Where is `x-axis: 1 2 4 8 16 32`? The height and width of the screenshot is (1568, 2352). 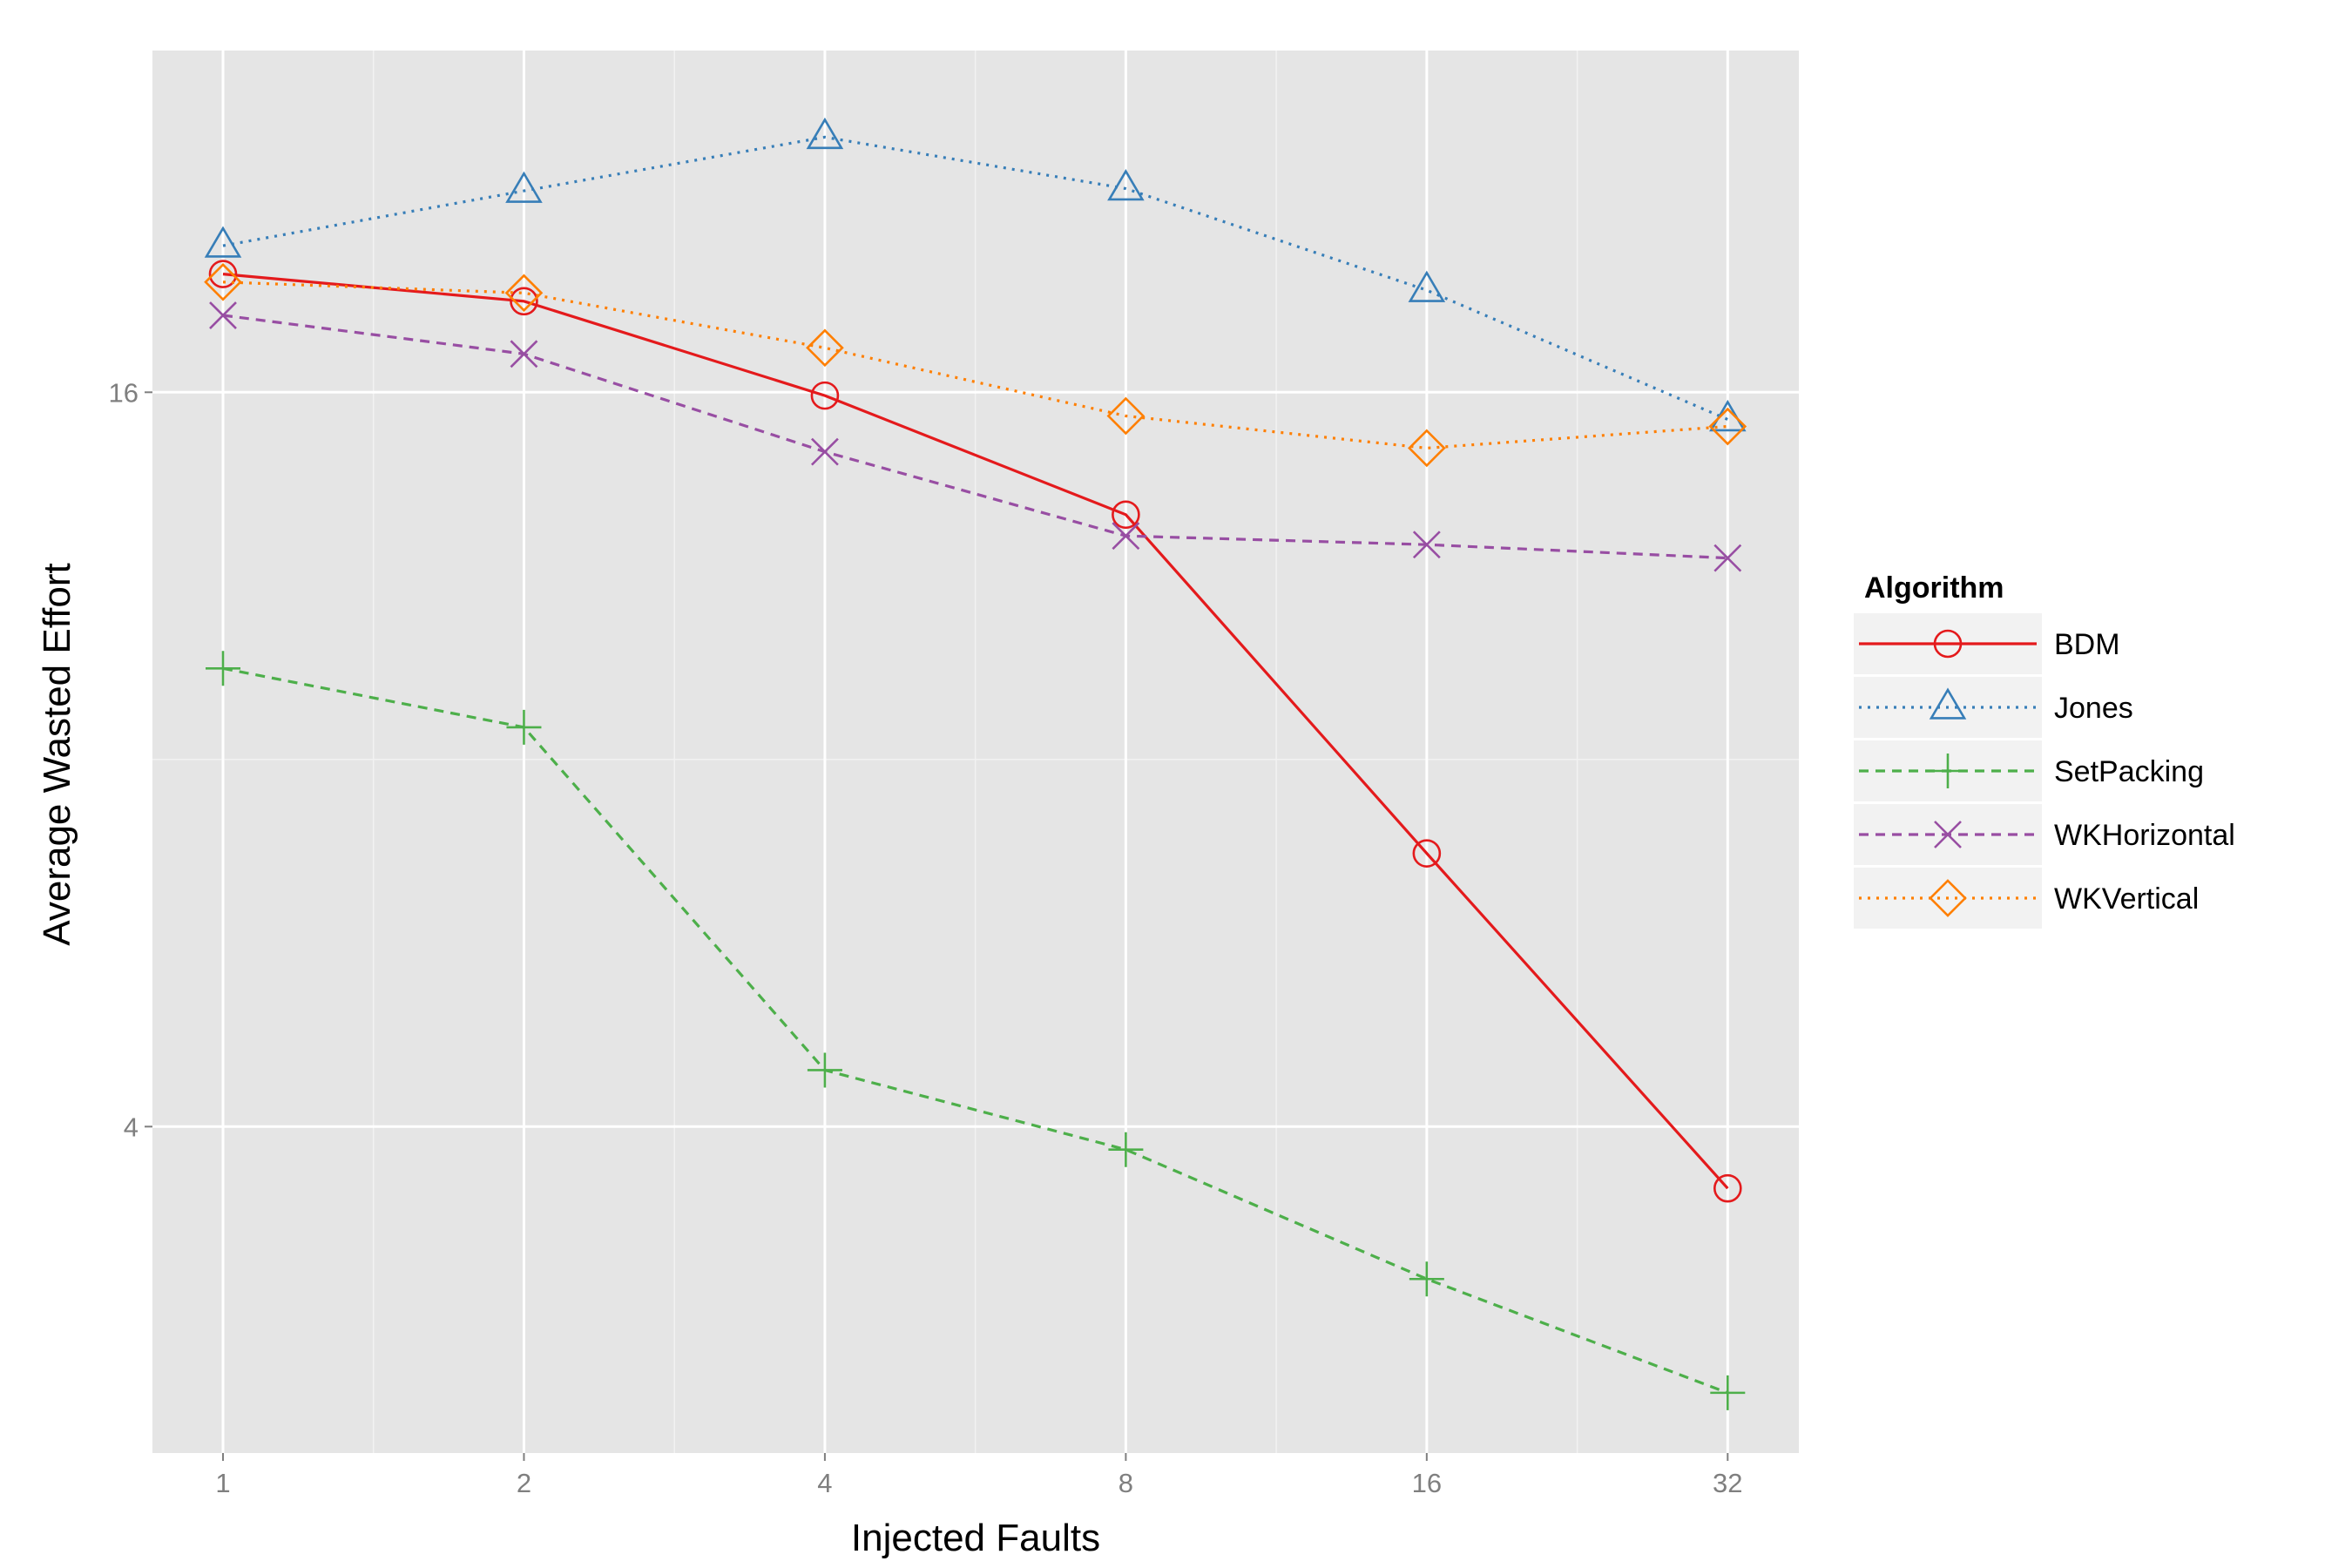 x-axis: 1 2 4 8 16 32 is located at coordinates (979, 1476).